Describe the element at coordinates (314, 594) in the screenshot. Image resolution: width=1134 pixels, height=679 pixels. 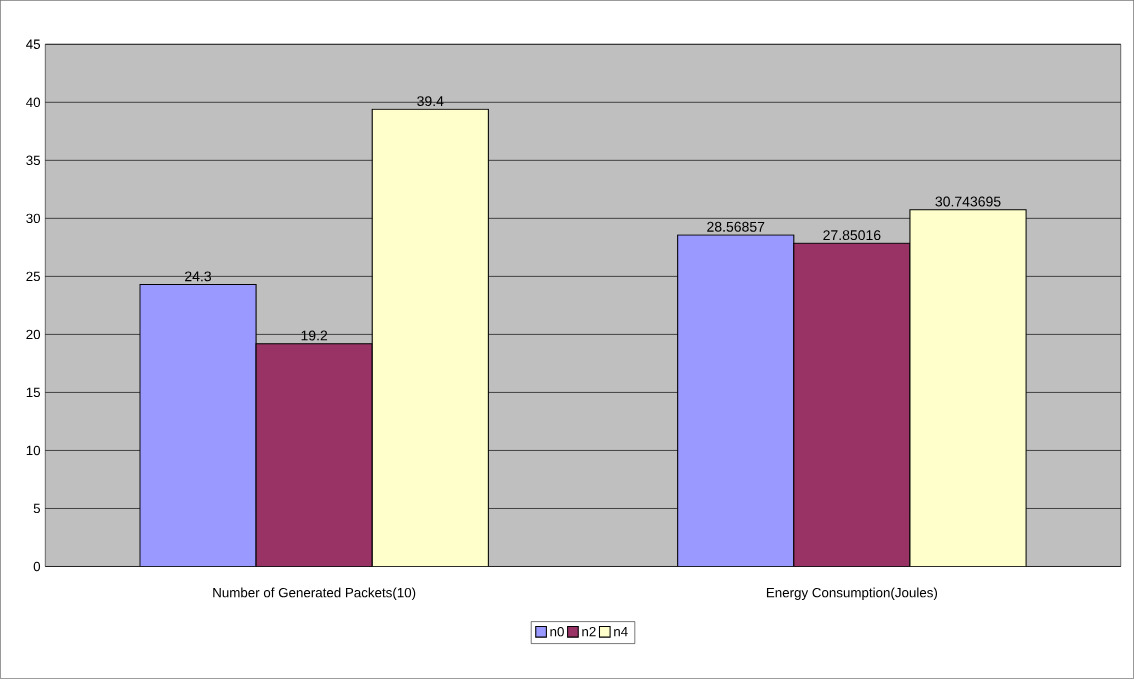
I see `x-tick-label: Number of Generated Packets(10)` at that location.